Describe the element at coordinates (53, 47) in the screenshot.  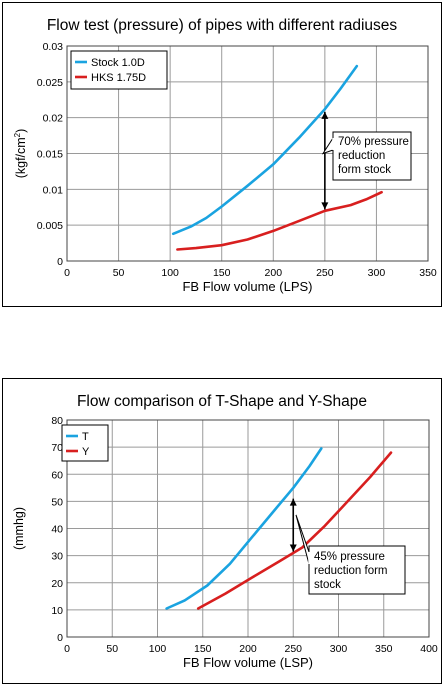
I see `y-tick-label: 0.03` at that location.